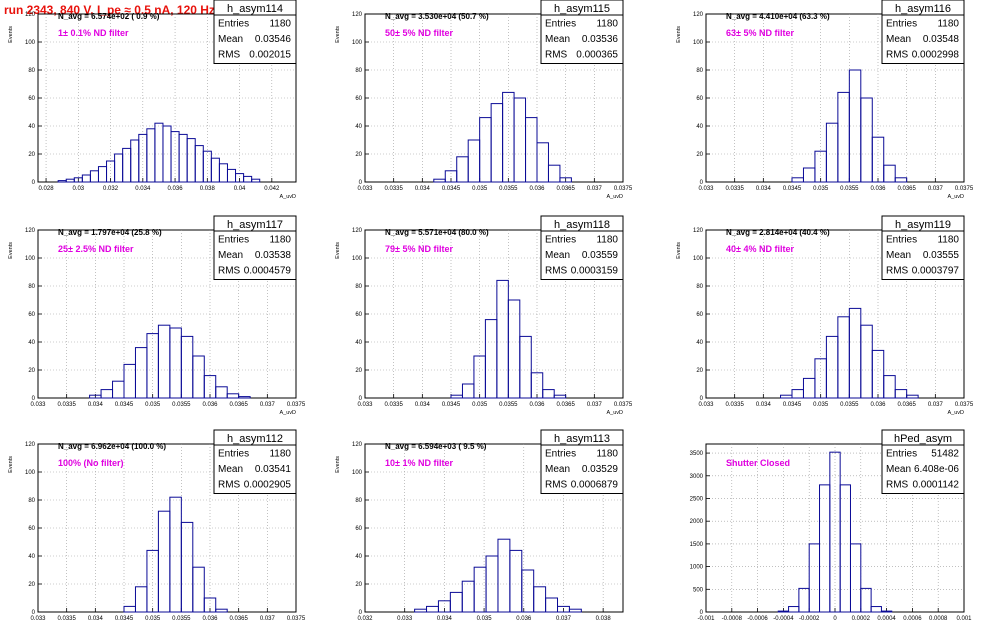  Describe the element at coordinates (912, 619) in the screenshot. I see `x-tick-label: 0.0006` at that location.